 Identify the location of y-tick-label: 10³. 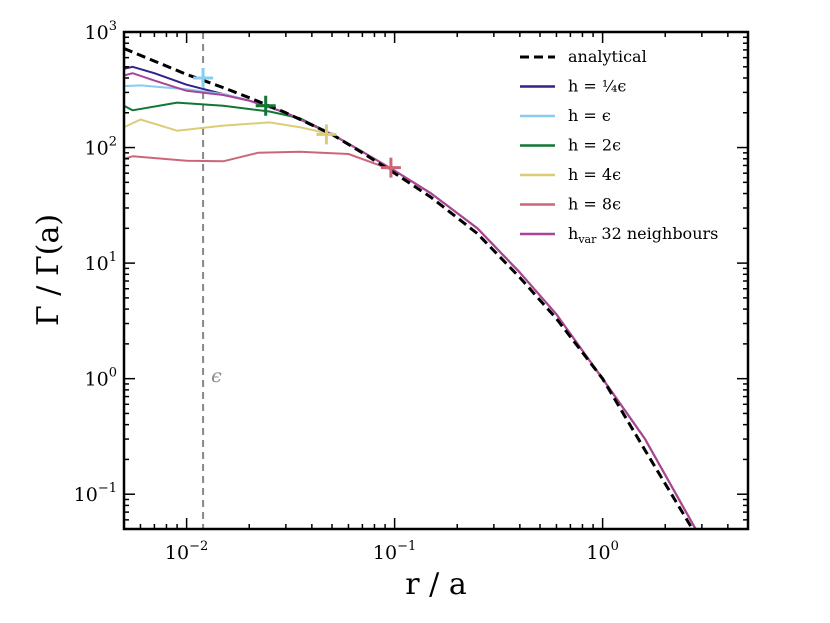
(101, 31).